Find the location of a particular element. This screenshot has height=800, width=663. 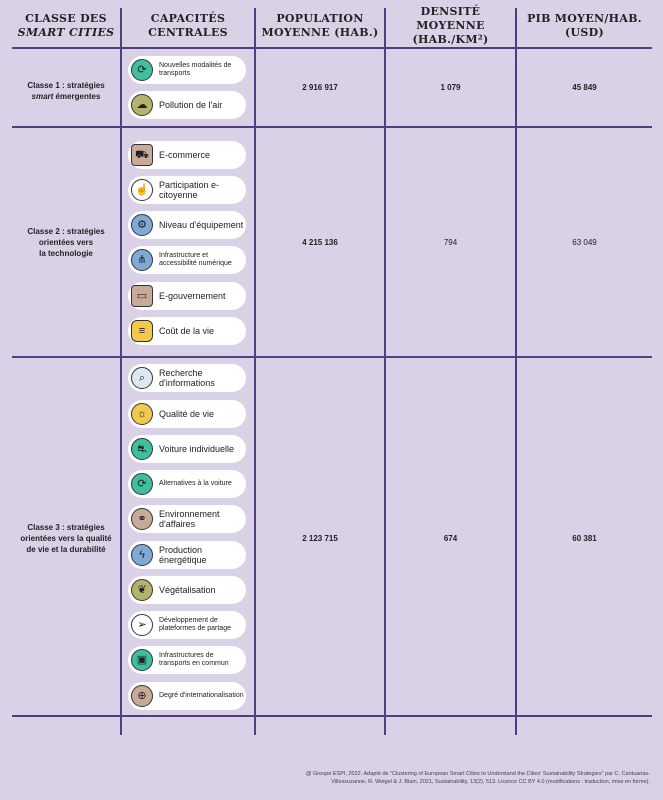

capability-pill-individual-car: ⛐ Voiture individuelle is located at coordinates (187, 449).